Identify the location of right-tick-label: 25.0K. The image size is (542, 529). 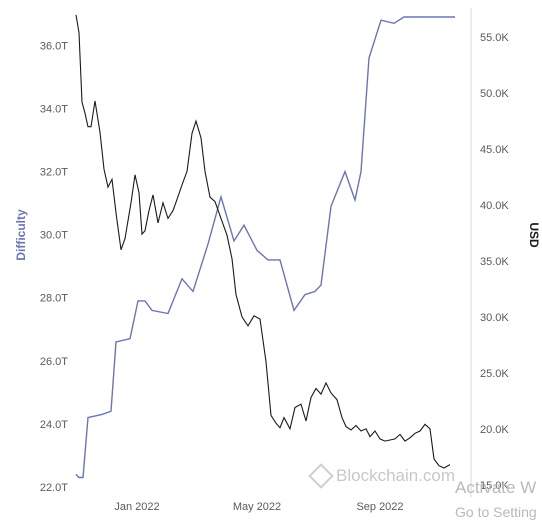
(494, 374).